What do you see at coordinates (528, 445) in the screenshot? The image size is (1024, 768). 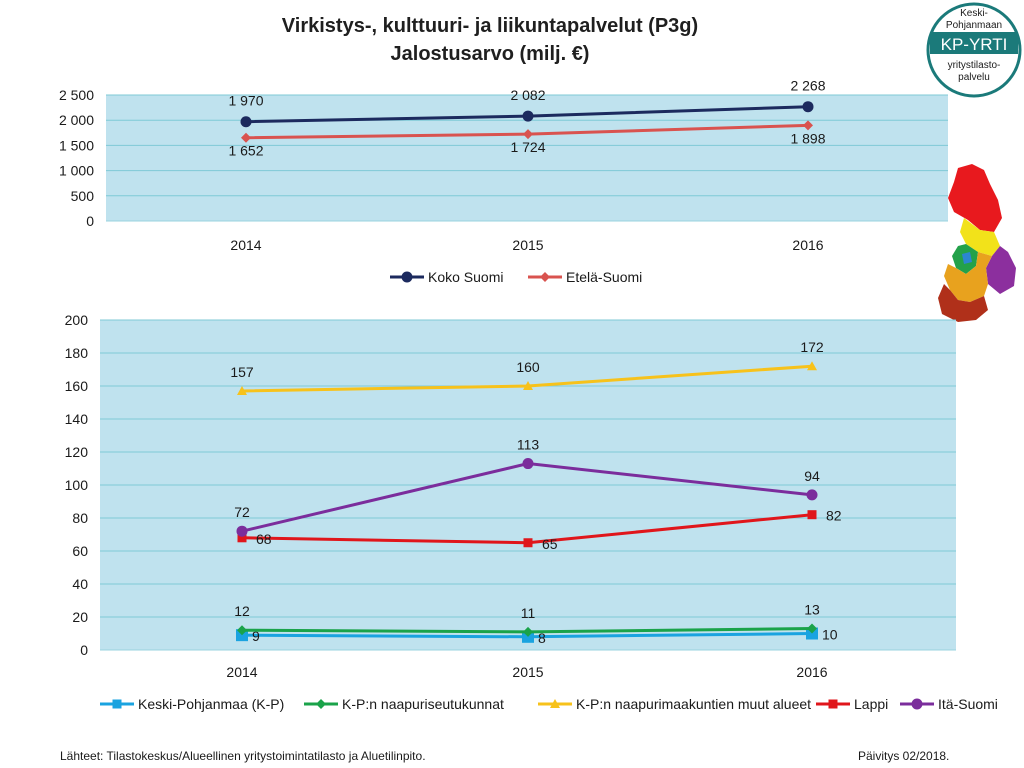 I see `data-label: 113` at bounding box center [528, 445].